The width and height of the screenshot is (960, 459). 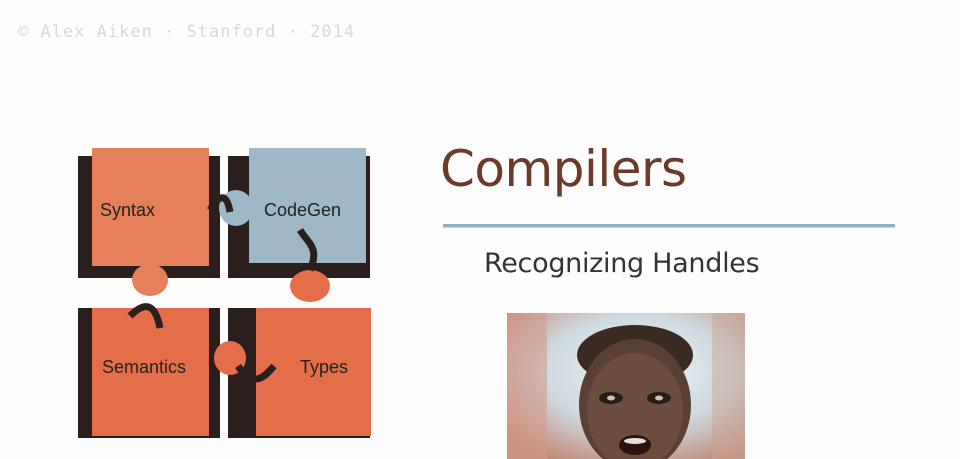 What do you see at coordinates (324, 367) in the screenshot?
I see `puzzle-label-types: Types` at bounding box center [324, 367].